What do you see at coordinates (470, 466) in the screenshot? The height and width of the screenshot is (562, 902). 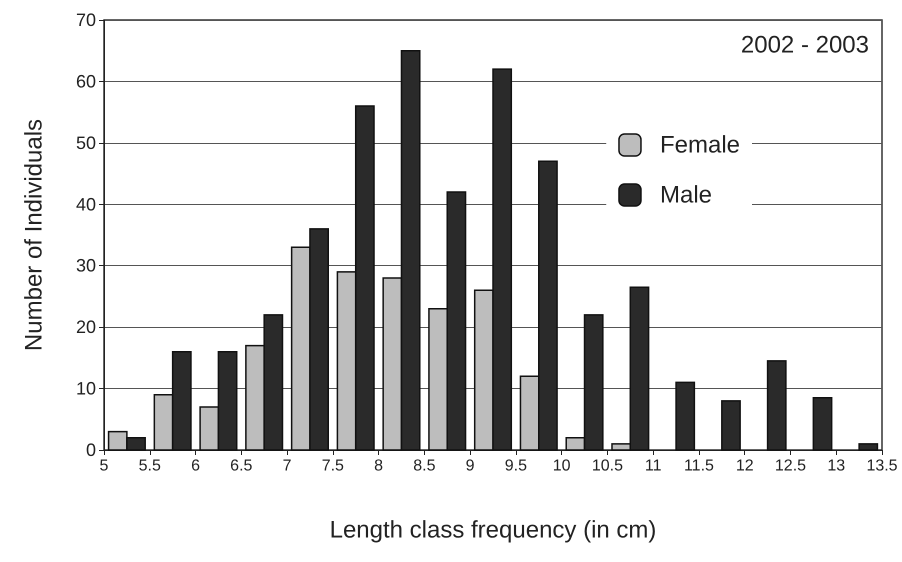 I see `x-tick-label: 9` at bounding box center [470, 466].